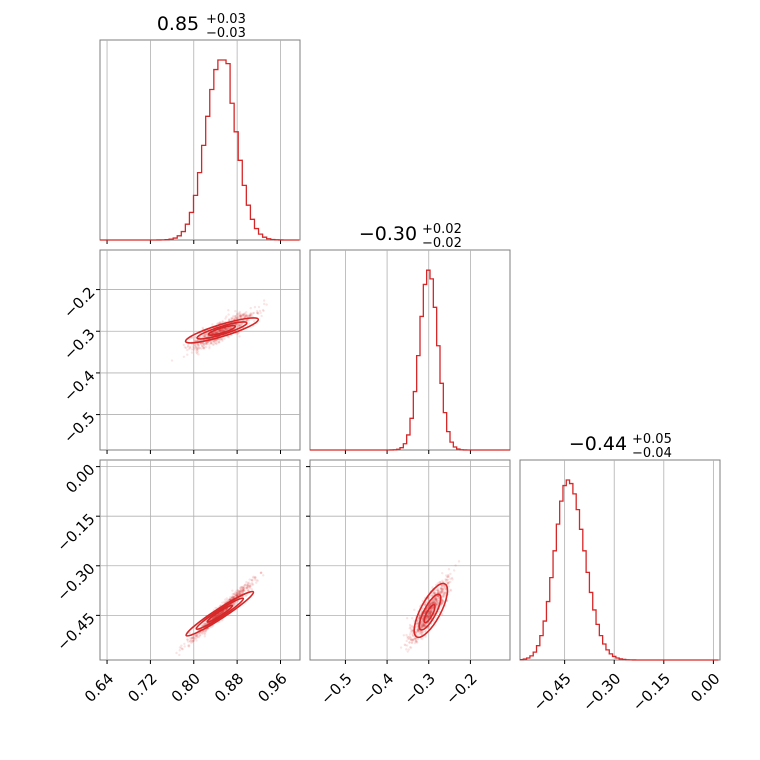  I want to click on hist-1-steps, so click(410, 360).